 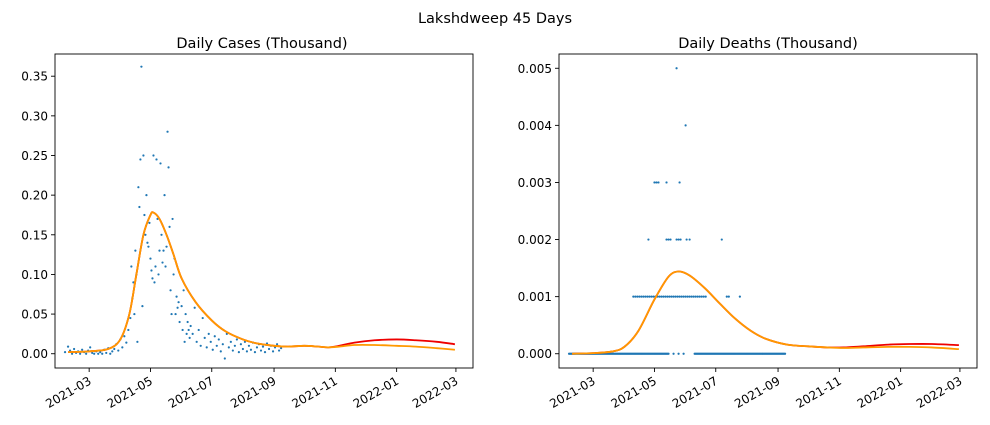 I want to click on x-tick-label: 2022-03, so click(x=939, y=392).